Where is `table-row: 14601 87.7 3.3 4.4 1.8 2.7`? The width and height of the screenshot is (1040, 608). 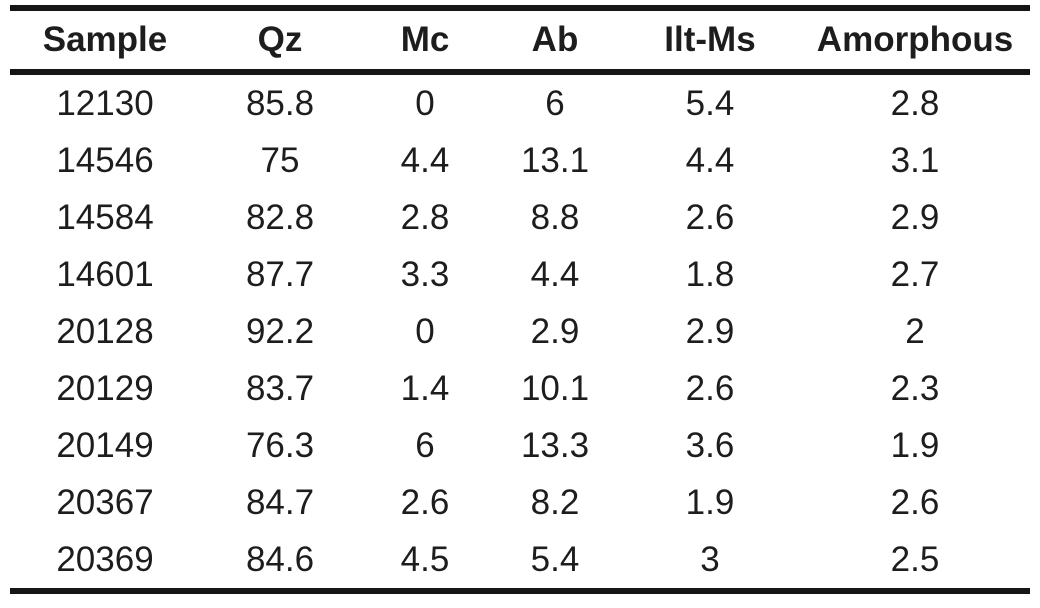 table-row: 14601 87.7 3.3 4.4 1.8 2.7 is located at coordinates (520, 274).